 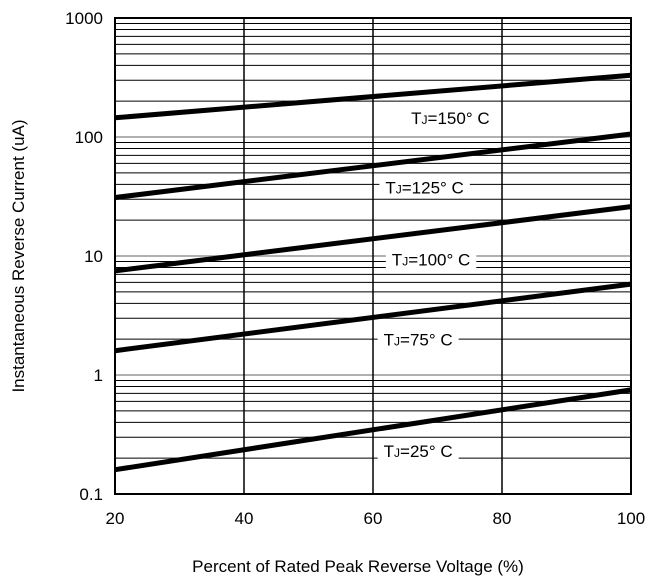 I want to click on y-axis-title: Instantaneous Reverse Current (uA), so click(x=18, y=255).